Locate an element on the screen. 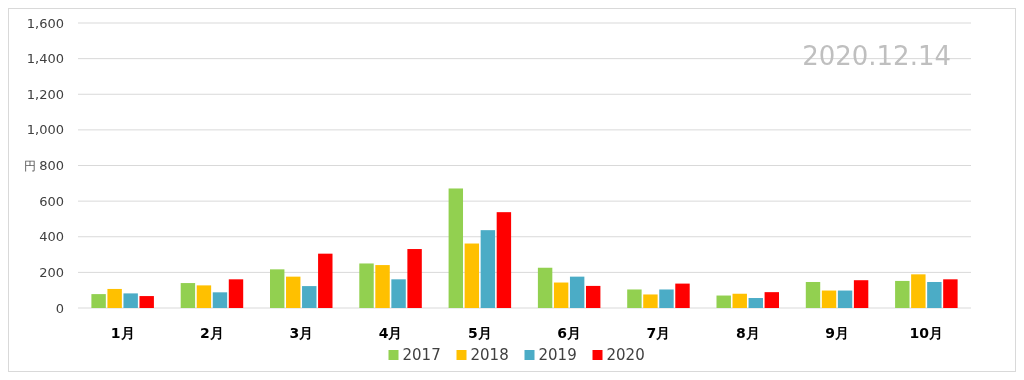  x-tick-label: 3月 is located at coordinates (301, 333).